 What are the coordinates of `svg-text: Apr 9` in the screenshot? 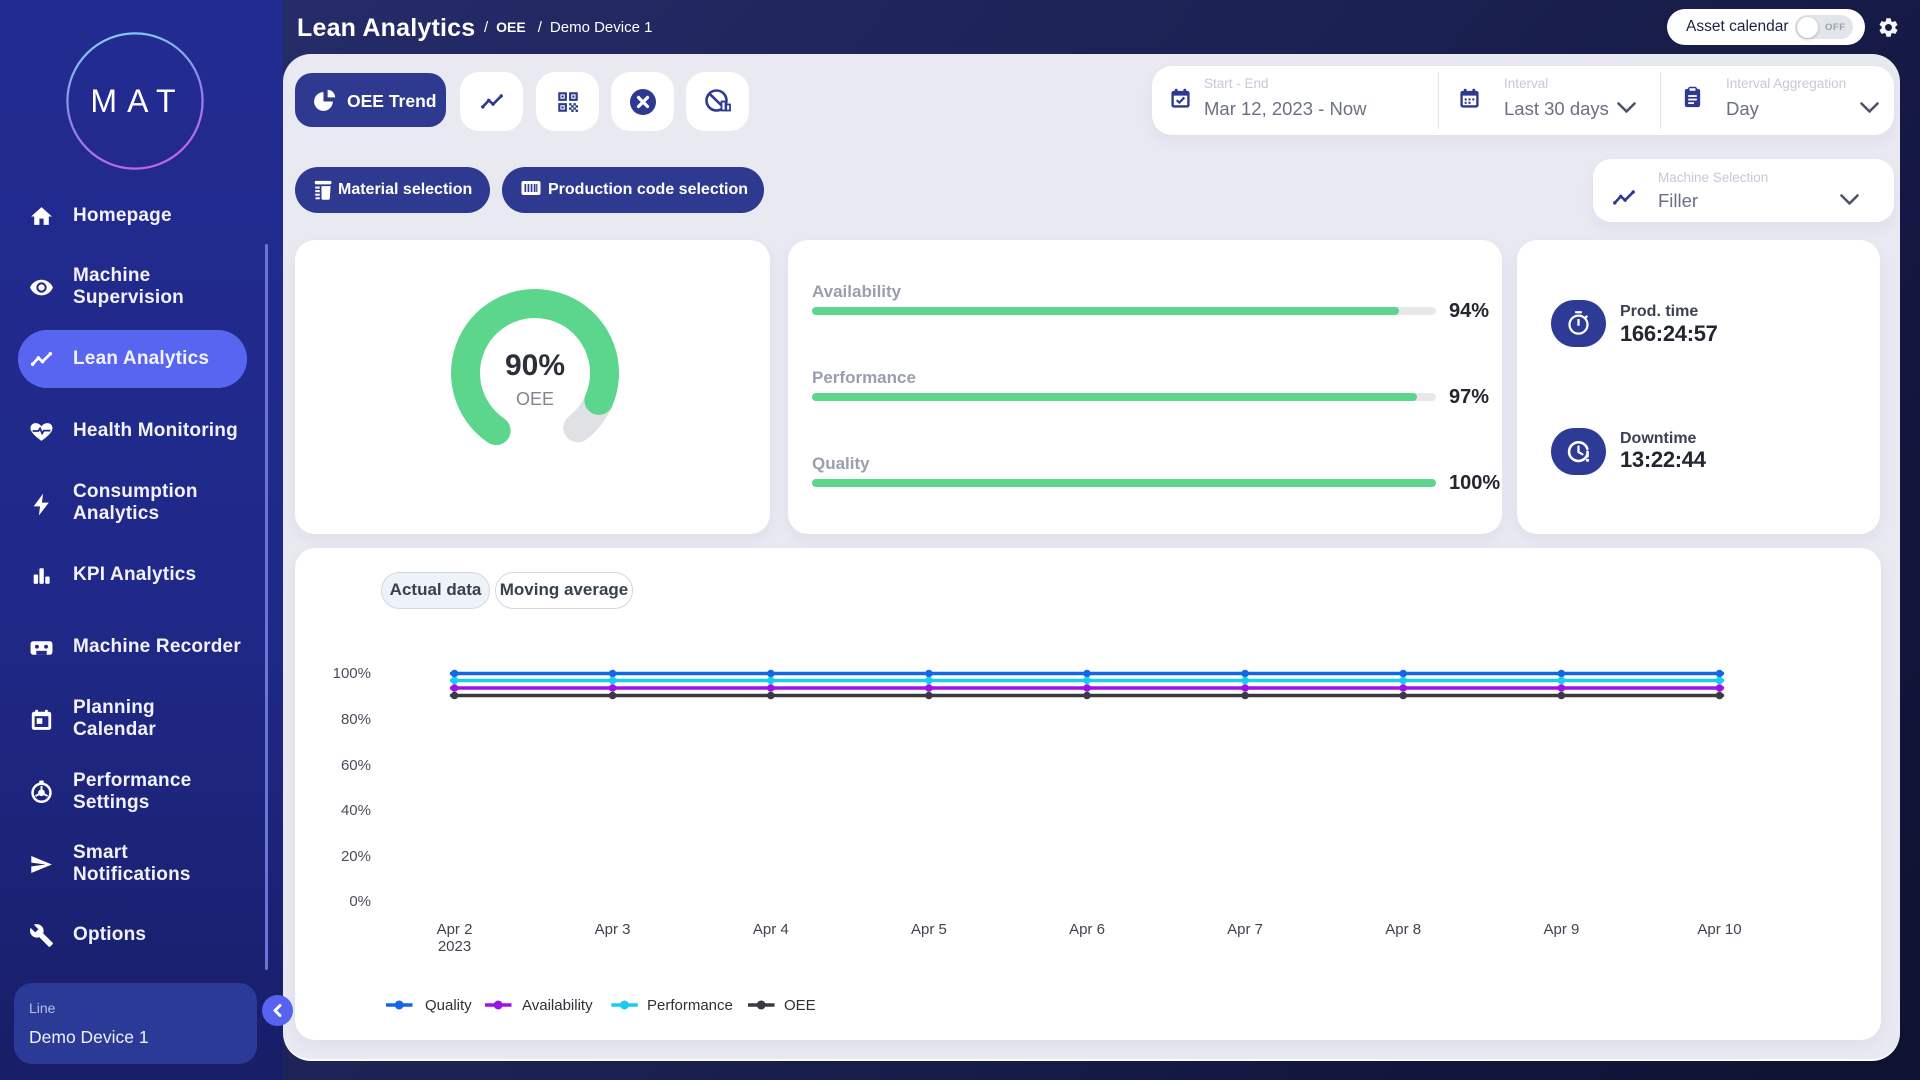 It's located at (1561, 929).